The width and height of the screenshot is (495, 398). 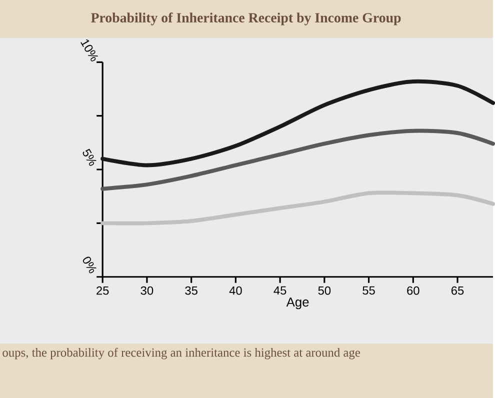 I want to click on x-tick-label: 35, so click(x=191, y=290).